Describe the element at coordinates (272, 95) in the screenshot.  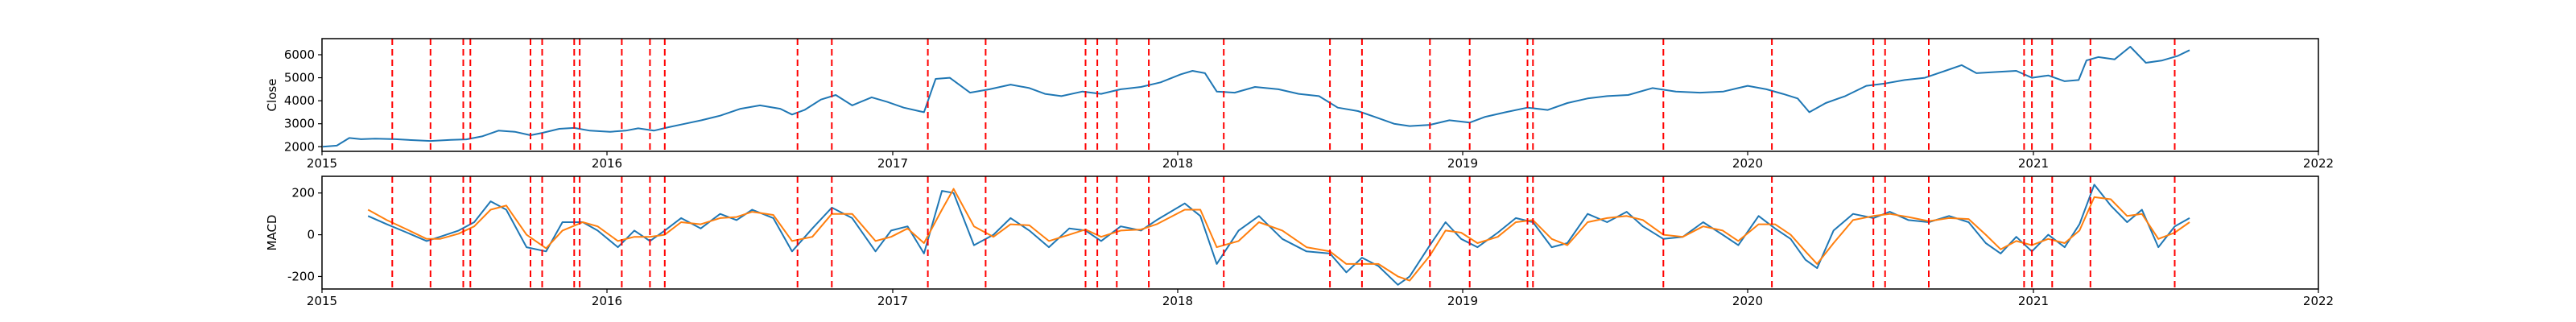
I see `close-price-ylabel: Close` at that location.